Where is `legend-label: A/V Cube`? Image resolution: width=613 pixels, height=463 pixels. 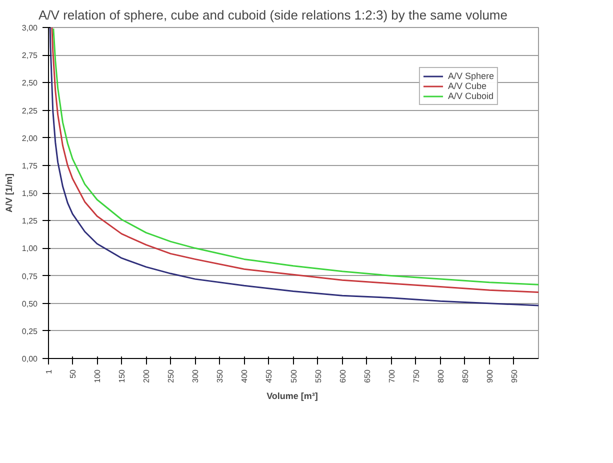 legend-label: A/V Cube is located at coordinates (467, 86).